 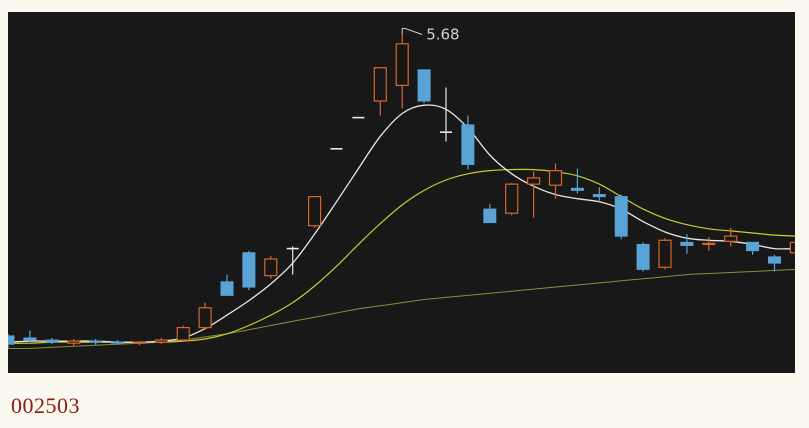 I want to click on stock-code-caption: 002503, so click(x=45, y=405).